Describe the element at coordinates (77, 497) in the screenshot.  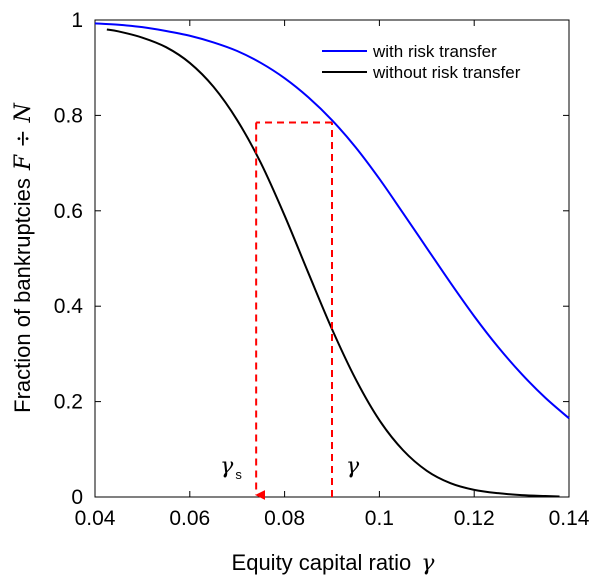
I see `y-tick-label: 0` at that location.